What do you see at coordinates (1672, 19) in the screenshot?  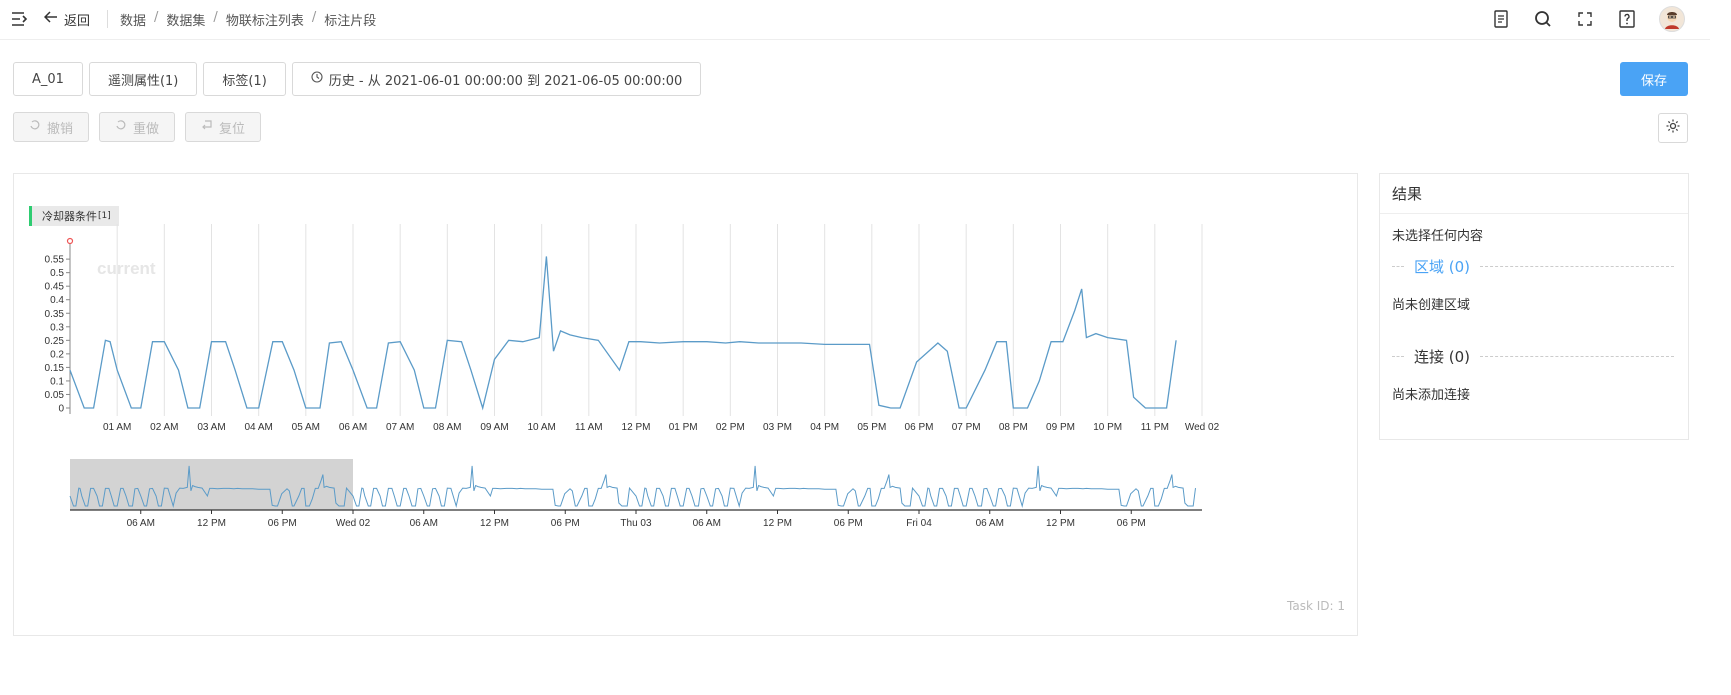 I see `avatar` at bounding box center [1672, 19].